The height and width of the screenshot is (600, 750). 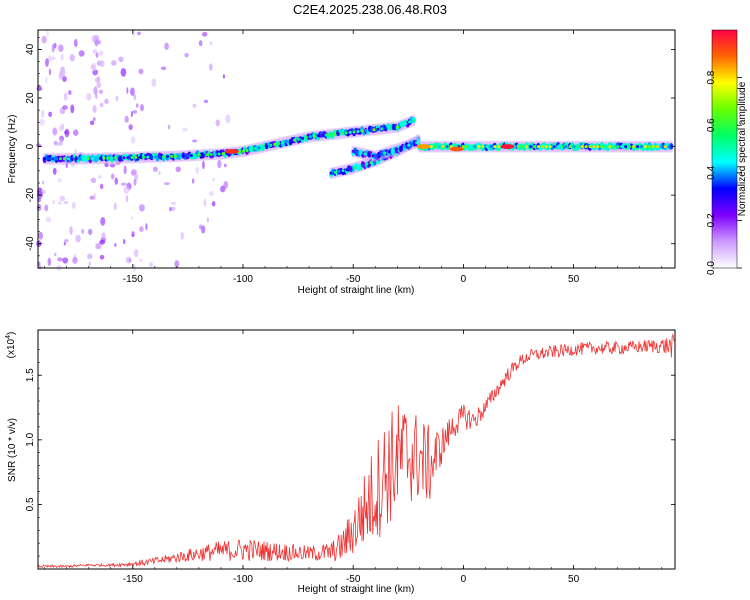 What do you see at coordinates (11, 345) in the screenshot?
I see `snr-multiplier: (x104)` at bounding box center [11, 345].